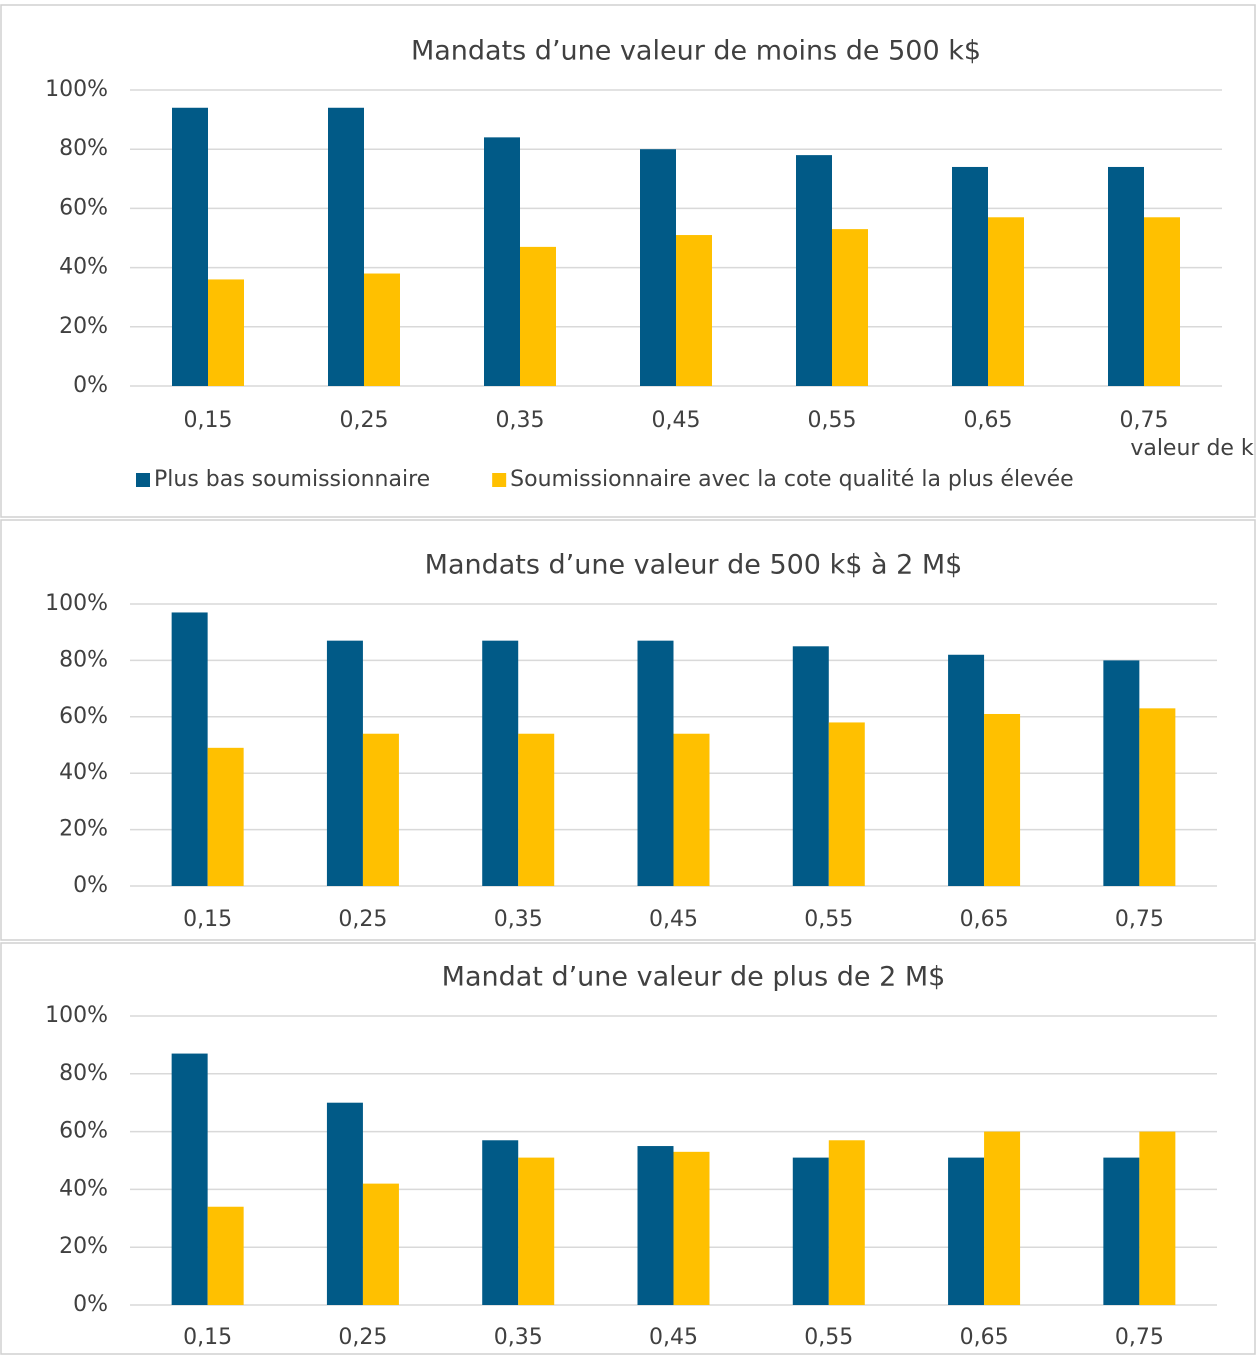  What do you see at coordinates (696, 51) in the screenshot?
I see `chart-title: Mandats d’une valeur de moins de 500 k$` at bounding box center [696, 51].